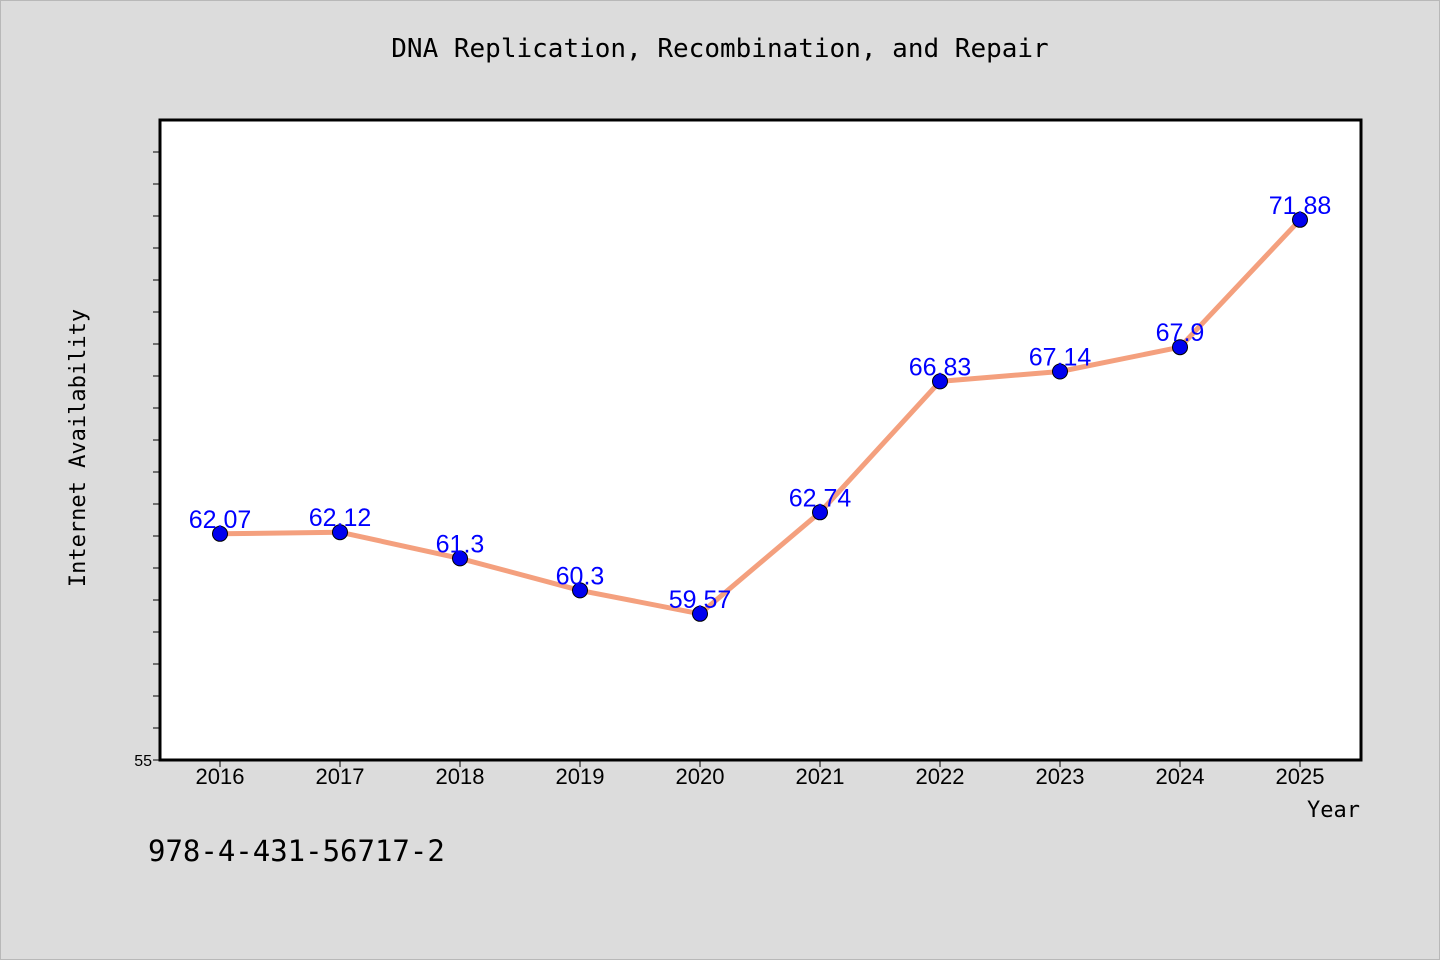 This screenshot has height=960, width=1440. I want to click on y-axis-ticks: 55, so click(147, 460).